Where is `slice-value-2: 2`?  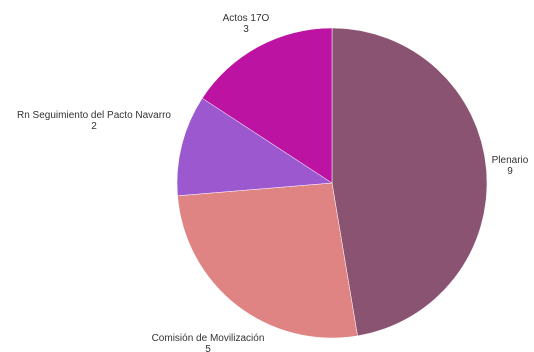 slice-value-2: 2 is located at coordinates (94, 126).